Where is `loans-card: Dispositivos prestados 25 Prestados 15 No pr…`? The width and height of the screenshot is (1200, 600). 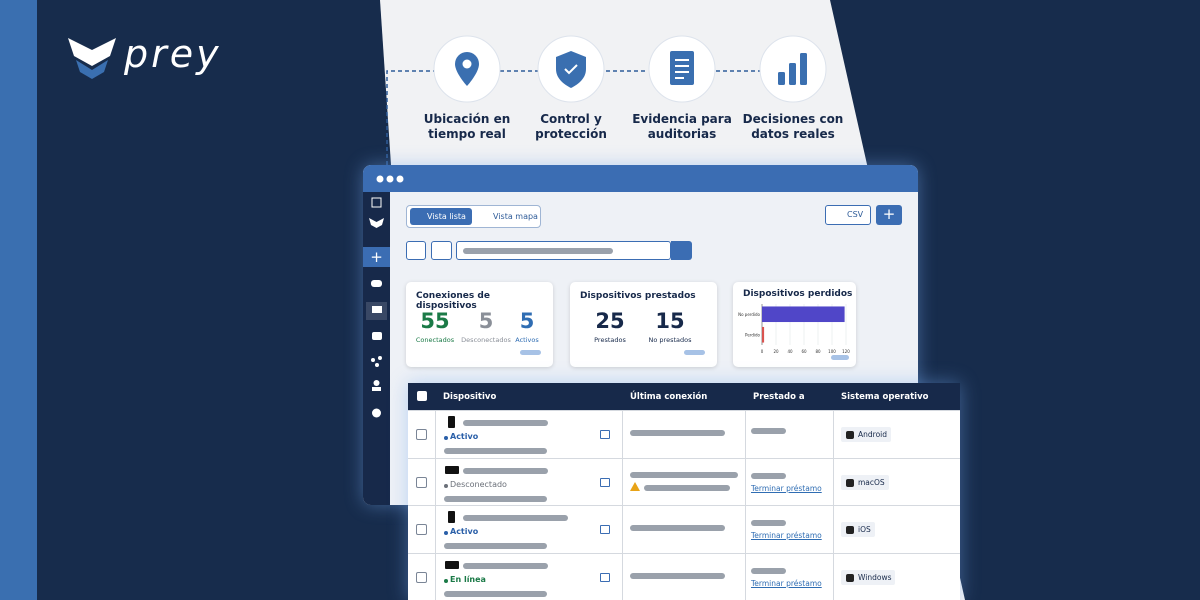 loans-card: Dispositivos prestados 25 Prestados 15 No pr… is located at coordinates (643, 324).